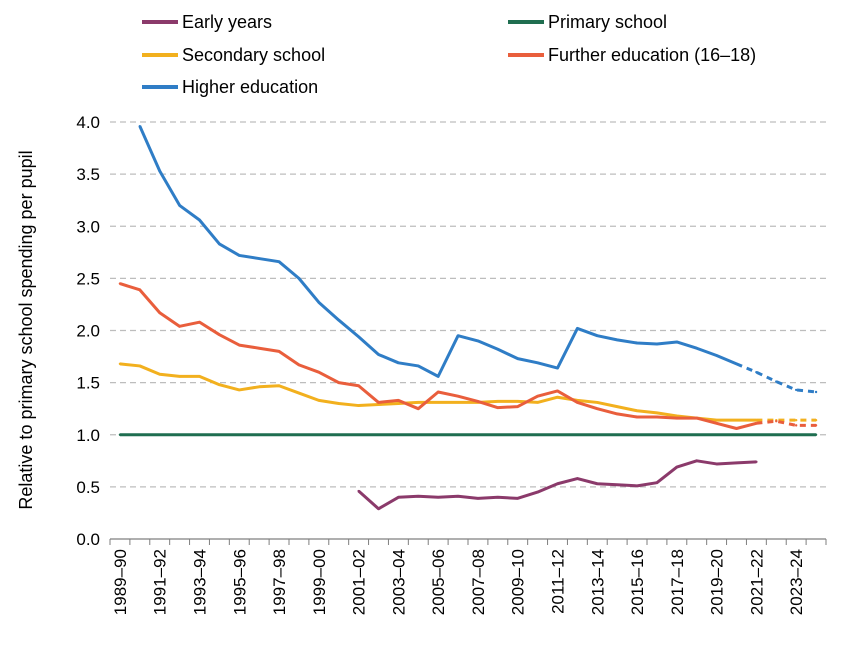 The width and height of the screenshot is (848, 650). I want to click on y-axis-ticks: 0.0 0.5 1.0 1.5 2.0 2.5 3.0 3.5 4.0, so click(88, 331).